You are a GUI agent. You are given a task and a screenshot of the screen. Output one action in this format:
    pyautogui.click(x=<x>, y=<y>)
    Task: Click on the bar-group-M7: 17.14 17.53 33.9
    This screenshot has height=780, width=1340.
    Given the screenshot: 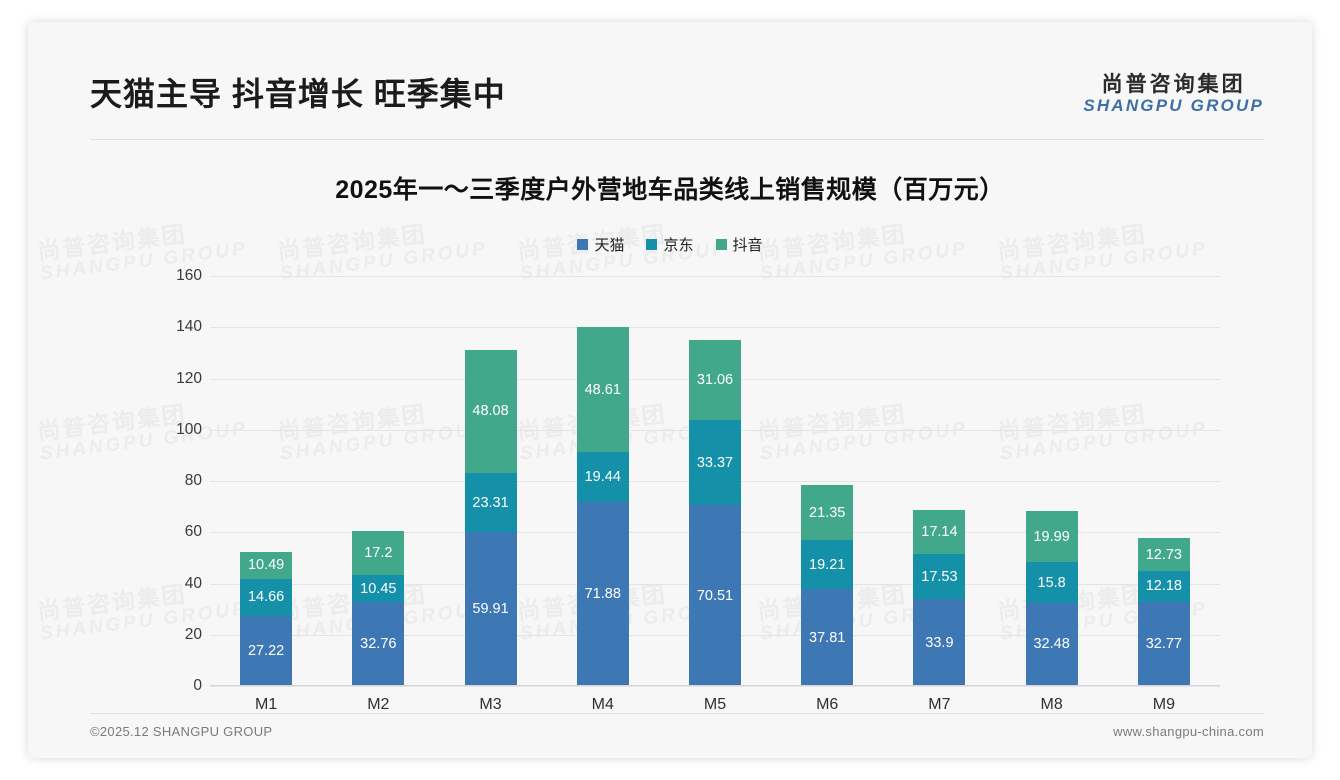 What is the action you would take?
    pyautogui.click(x=939, y=481)
    